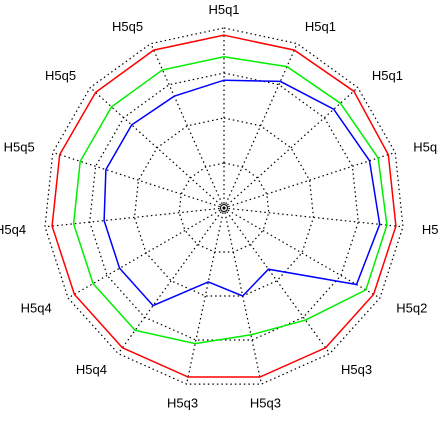 This screenshot has width=438, height=421. I want to click on center-marker, so click(224, 208).